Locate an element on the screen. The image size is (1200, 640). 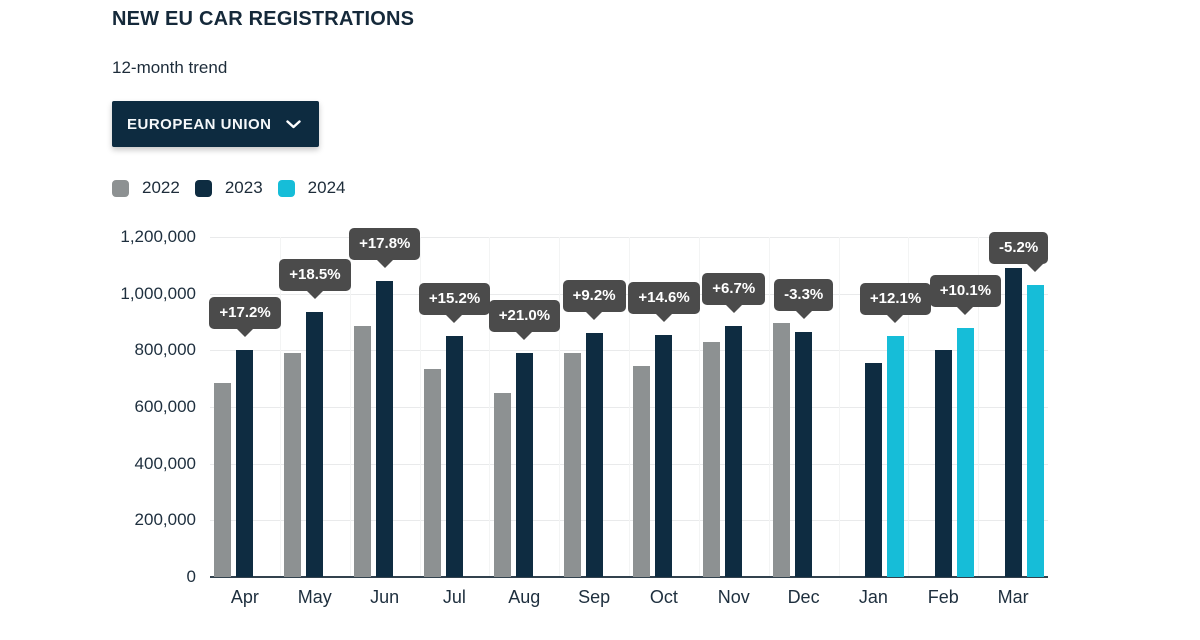
bar-2022-dec is located at coordinates (782, 450).